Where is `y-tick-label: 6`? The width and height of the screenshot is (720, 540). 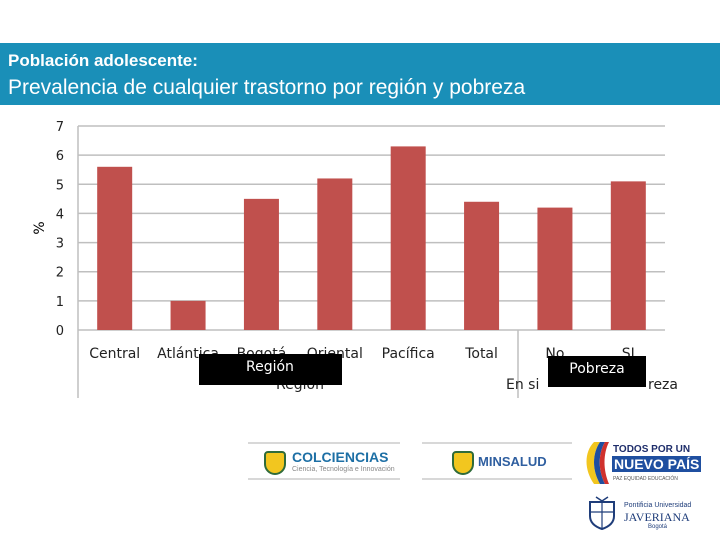 y-tick-label: 6 is located at coordinates (60, 156).